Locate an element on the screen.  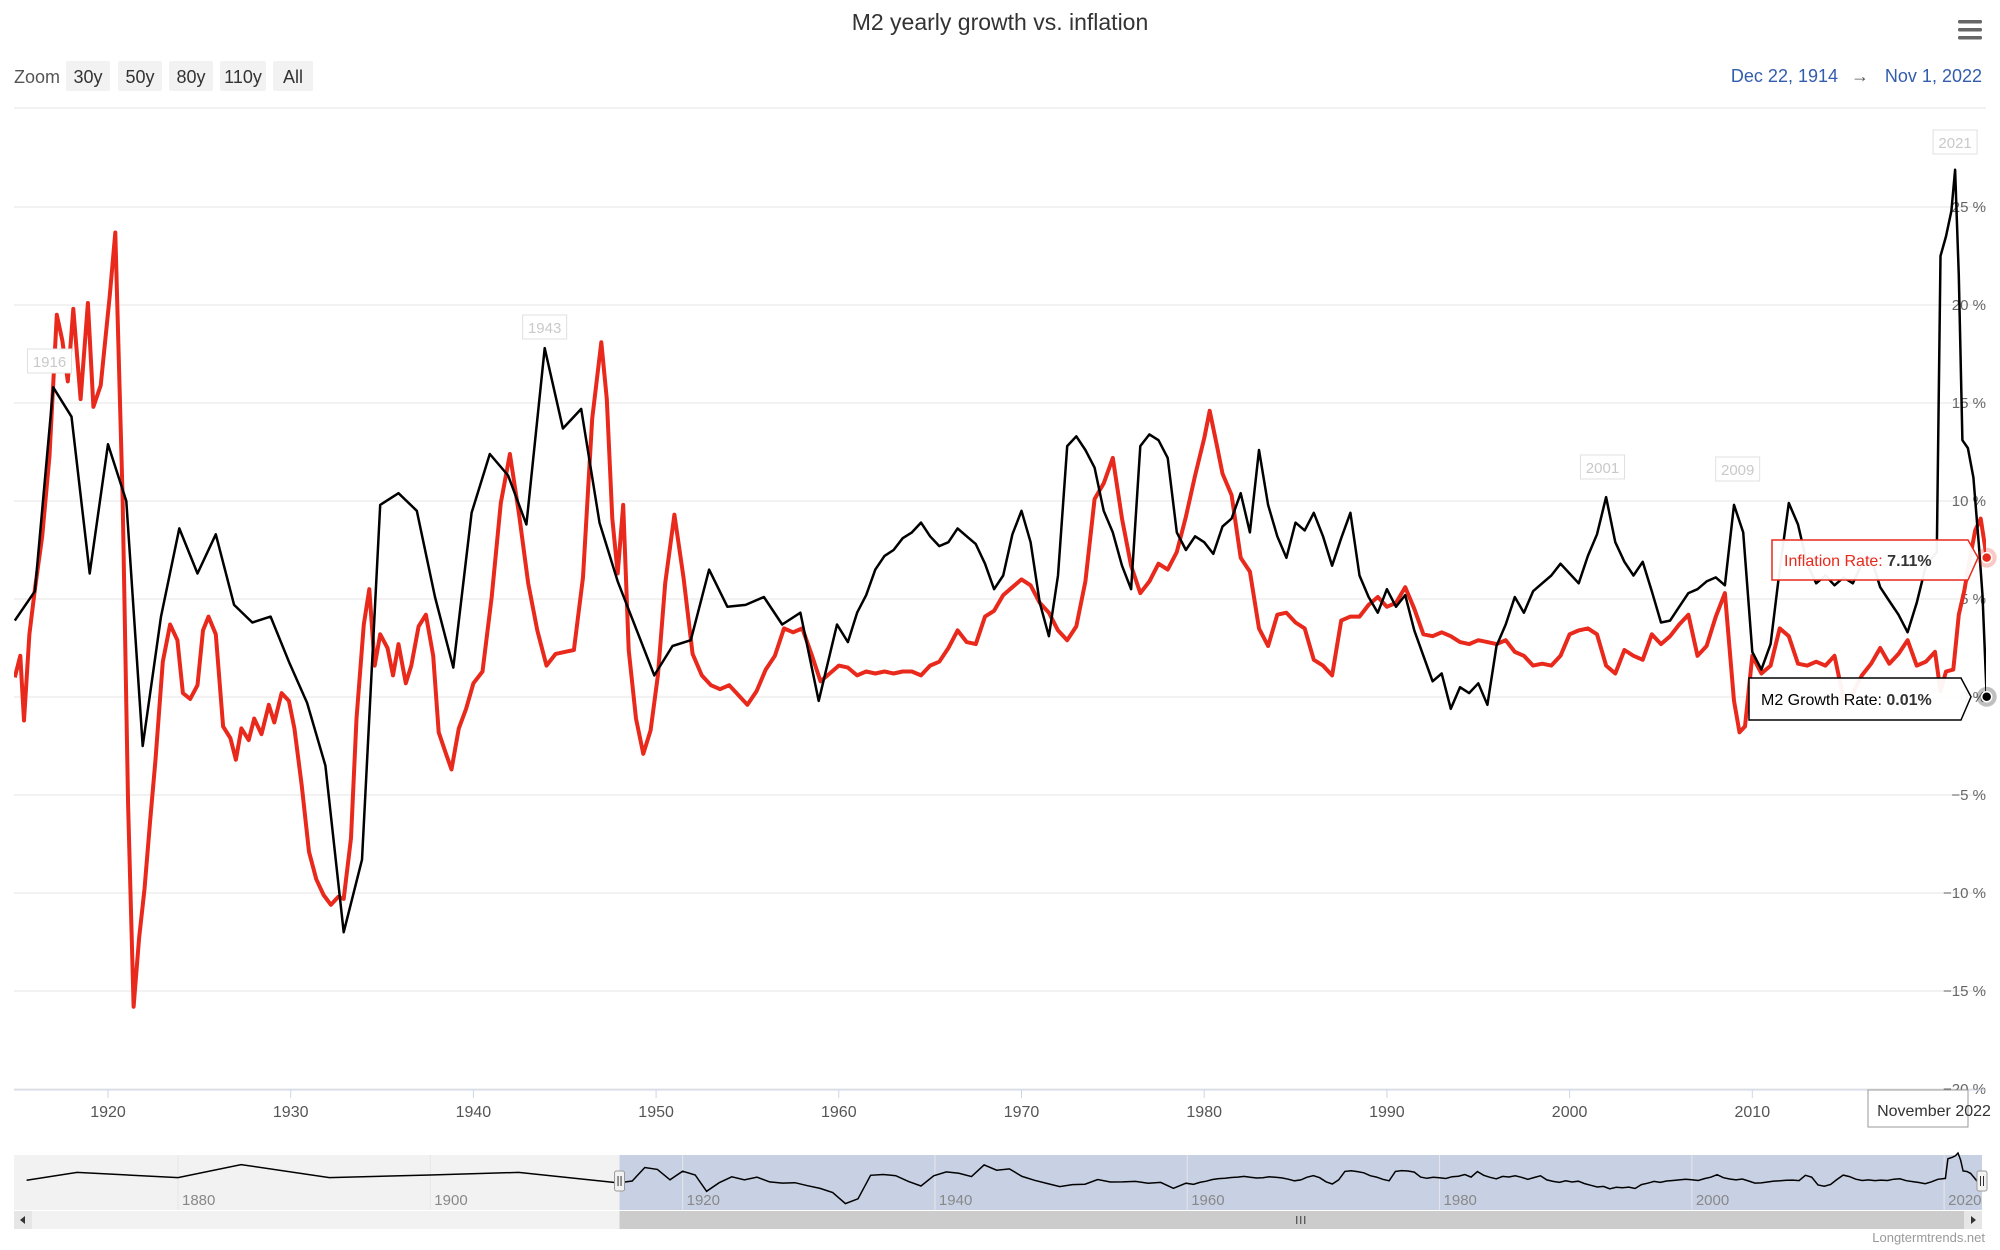
navigator-handle-right is located at coordinates (1982, 1181).